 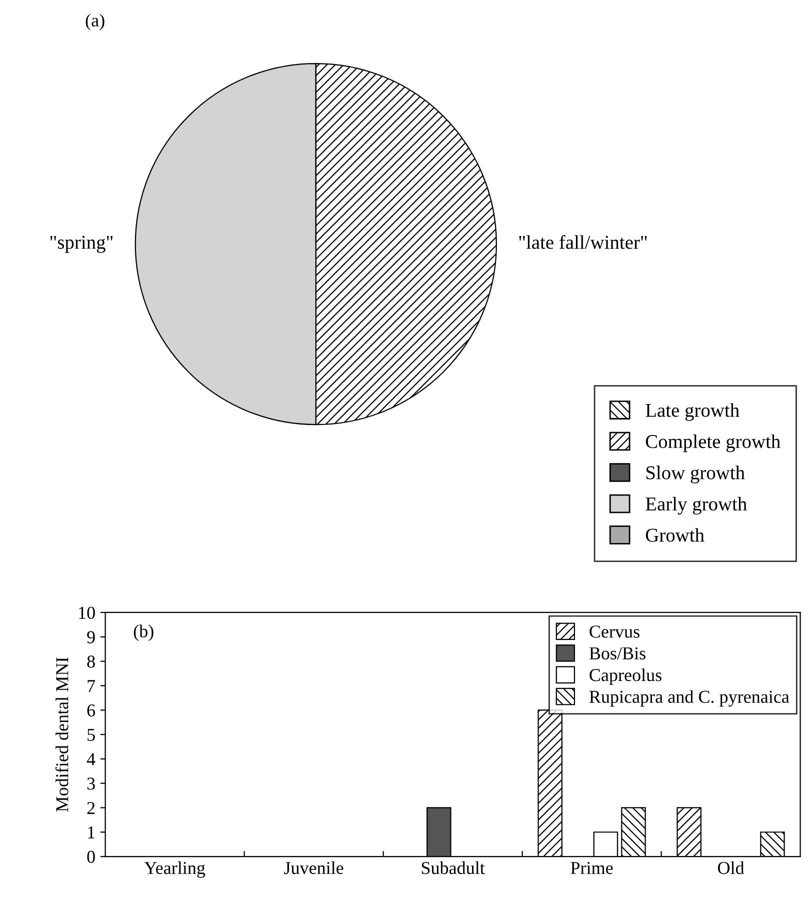 What do you see at coordinates (91, 734) in the screenshot?
I see `y-tick-label: 5` at bounding box center [91, 734].